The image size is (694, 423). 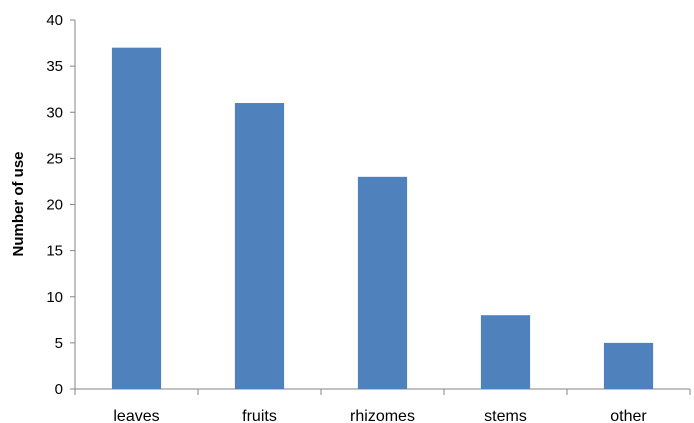 What do you see at coordinates (505, 415) in the screenshot?
I see `x-tick-label-stems: stems` at bounding box center [505, 415].